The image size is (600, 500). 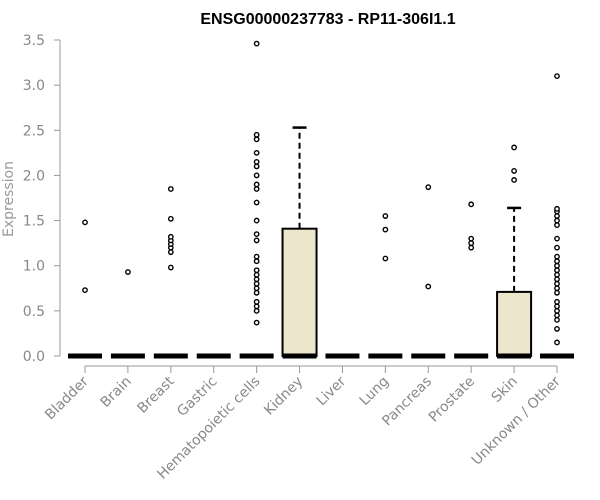 I want to click on y-tick-label: 1.5, so click(x=34, y=222).